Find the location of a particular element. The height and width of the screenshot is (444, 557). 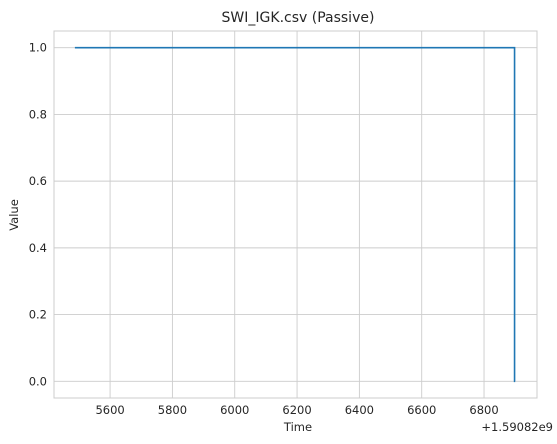

y-tick-label: 0.4 is located at coordinates (38, 248).